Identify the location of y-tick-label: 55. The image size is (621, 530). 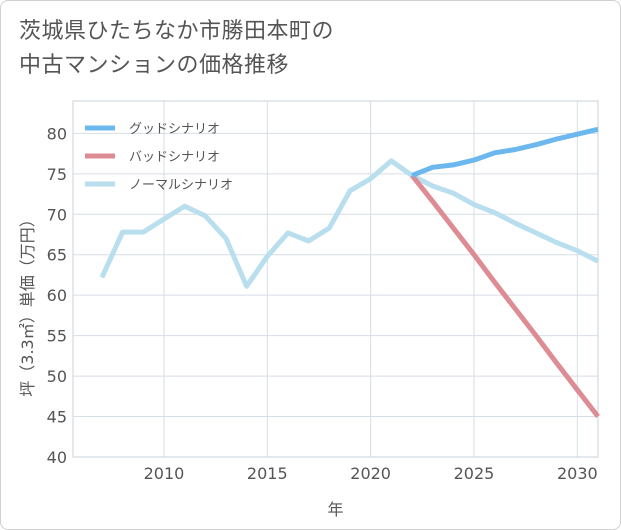
(57, 336).